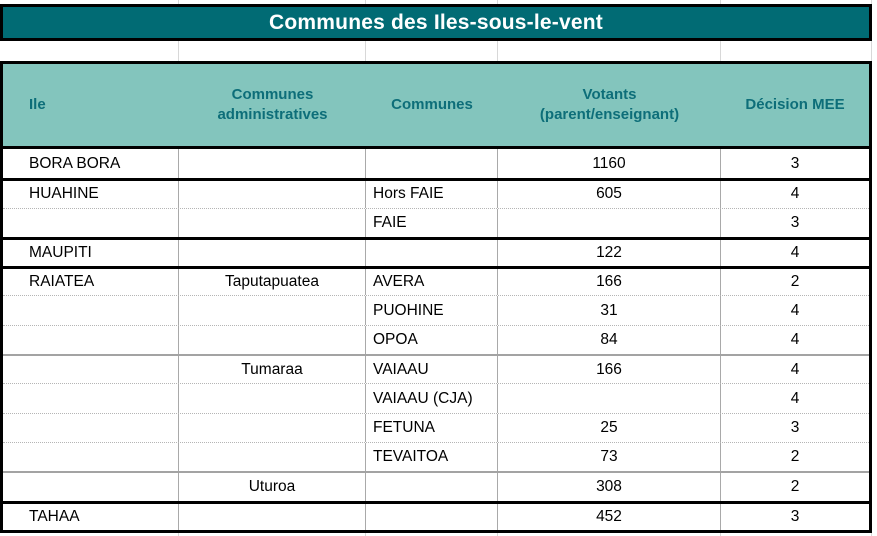 This screenshot has height=536, width=877. I want to click on cell-commune-administrative: Tumaraa, so click(272, 370).